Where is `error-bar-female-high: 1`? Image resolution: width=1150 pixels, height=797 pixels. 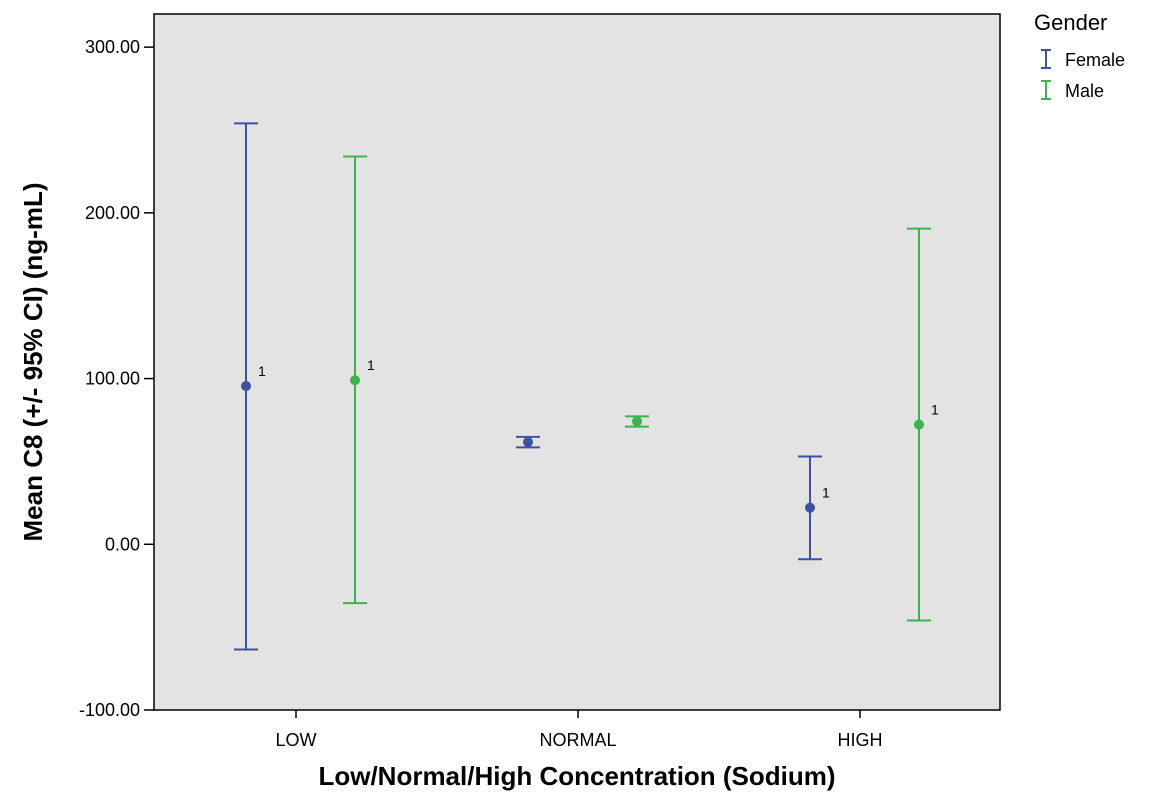
error-bar-female-high: 1 is located at coordinates (814, 508).